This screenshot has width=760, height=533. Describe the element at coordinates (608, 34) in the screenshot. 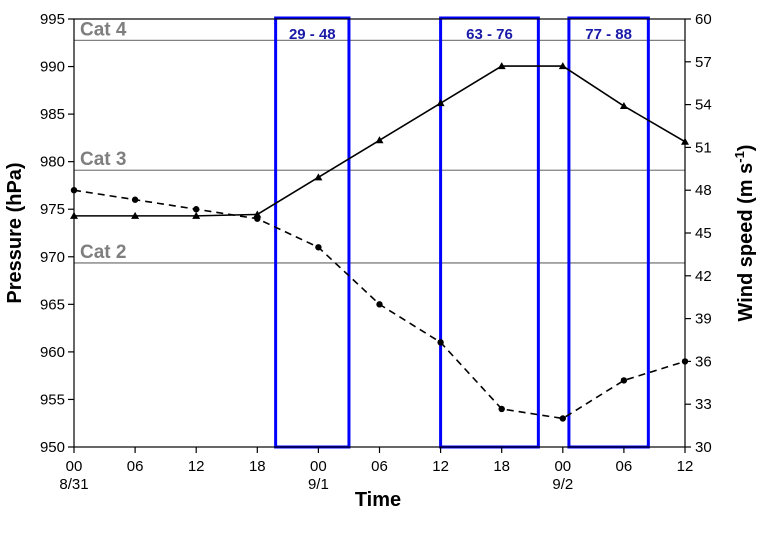

I see `time-range-box-label: 77 - 88` at that location.